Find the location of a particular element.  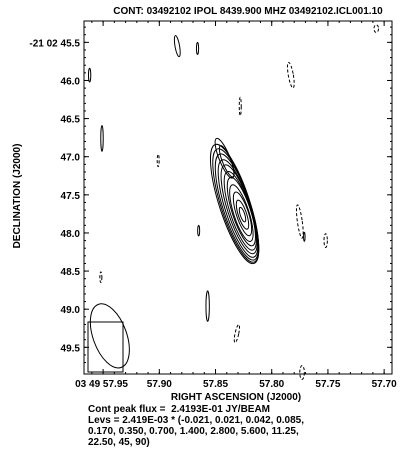

beam-ellipse is located at coordinates (109, 336).